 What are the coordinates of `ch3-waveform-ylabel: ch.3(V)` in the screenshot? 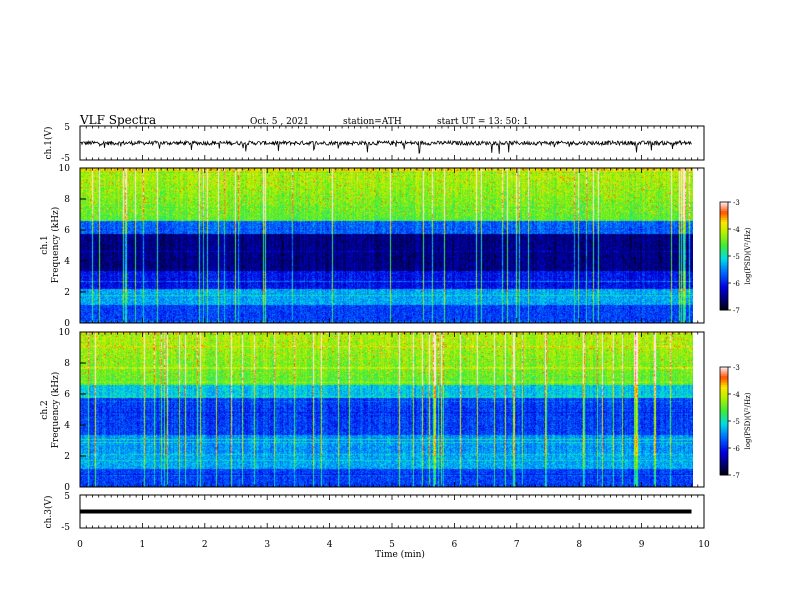 It's located at (48, 512).